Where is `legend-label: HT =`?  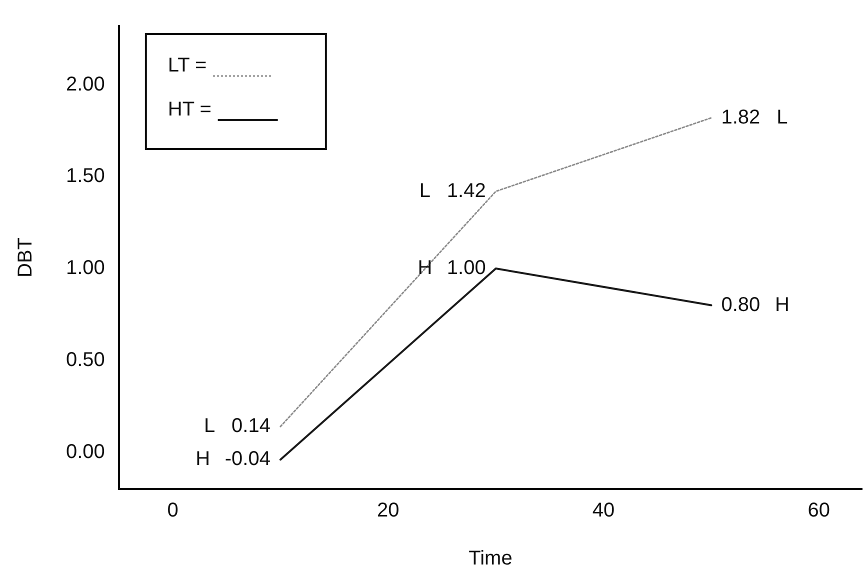
legend-label: HT = is located at coordinates (190, 109).